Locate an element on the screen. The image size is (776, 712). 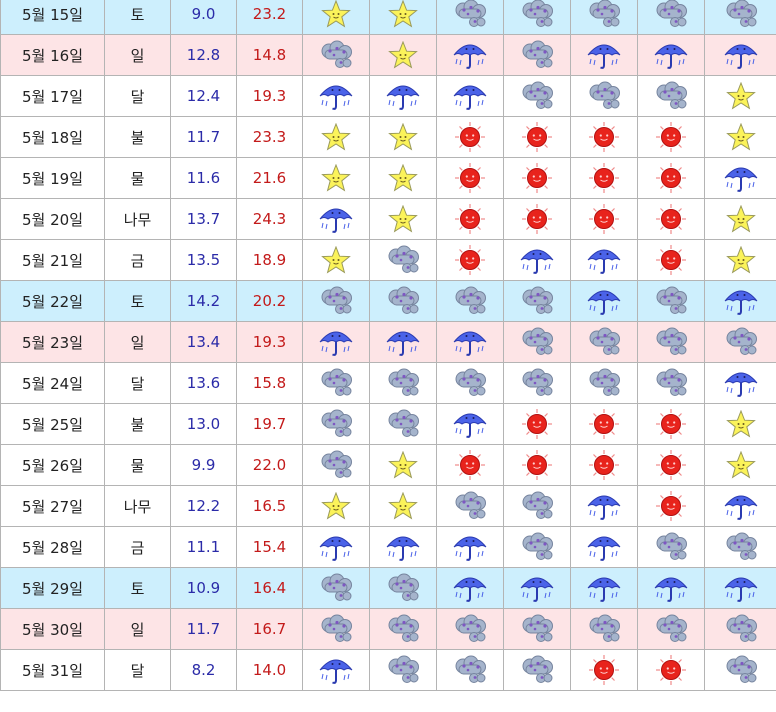
weekday-cell: 금 is located at coordinates (137, 547).